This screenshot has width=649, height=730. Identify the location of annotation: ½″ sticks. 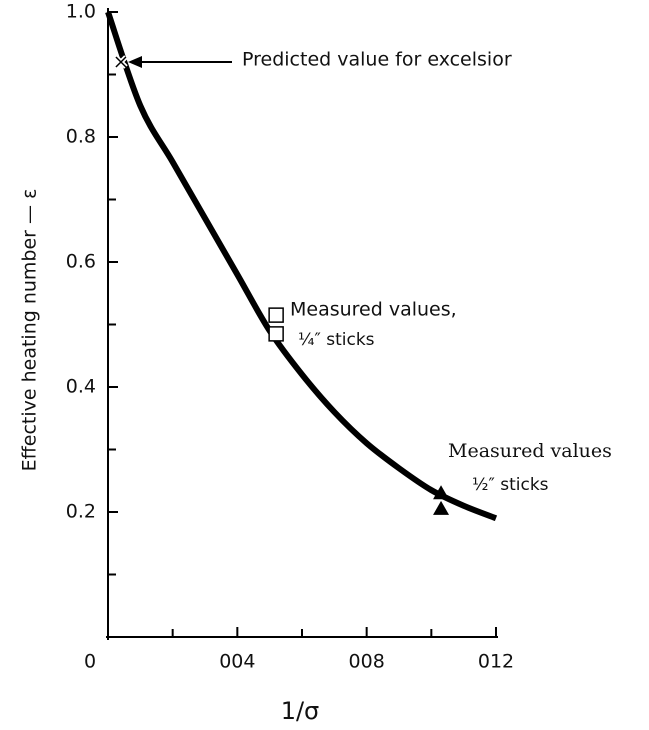
(510, 485).